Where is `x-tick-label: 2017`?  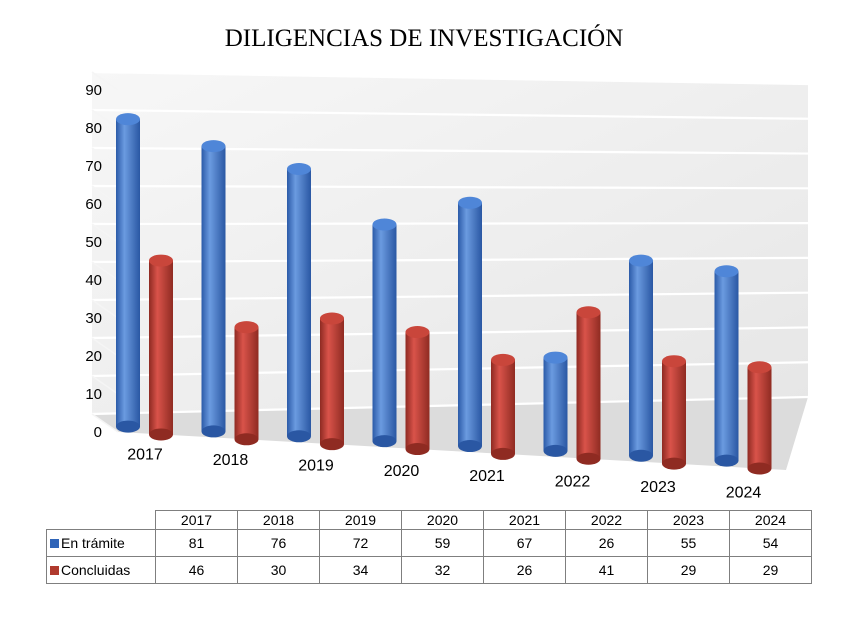 x-tick-label: 2017 is located at coordinates (145, 454).